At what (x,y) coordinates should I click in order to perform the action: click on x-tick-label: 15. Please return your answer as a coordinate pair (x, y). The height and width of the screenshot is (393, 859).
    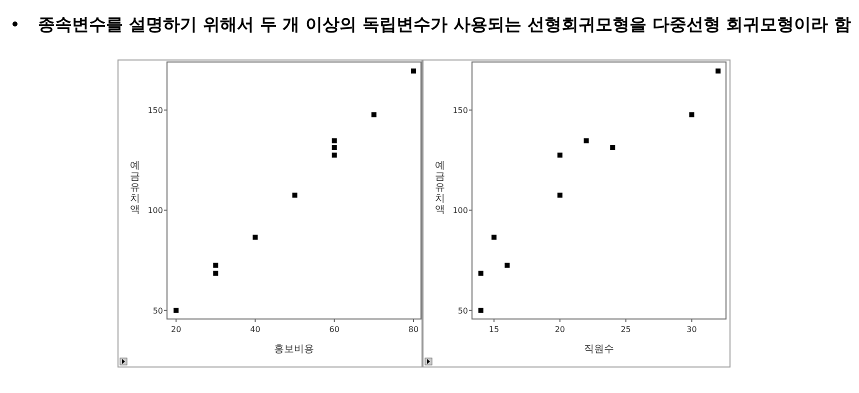
    Looking at the image, I should click on (494, 329).